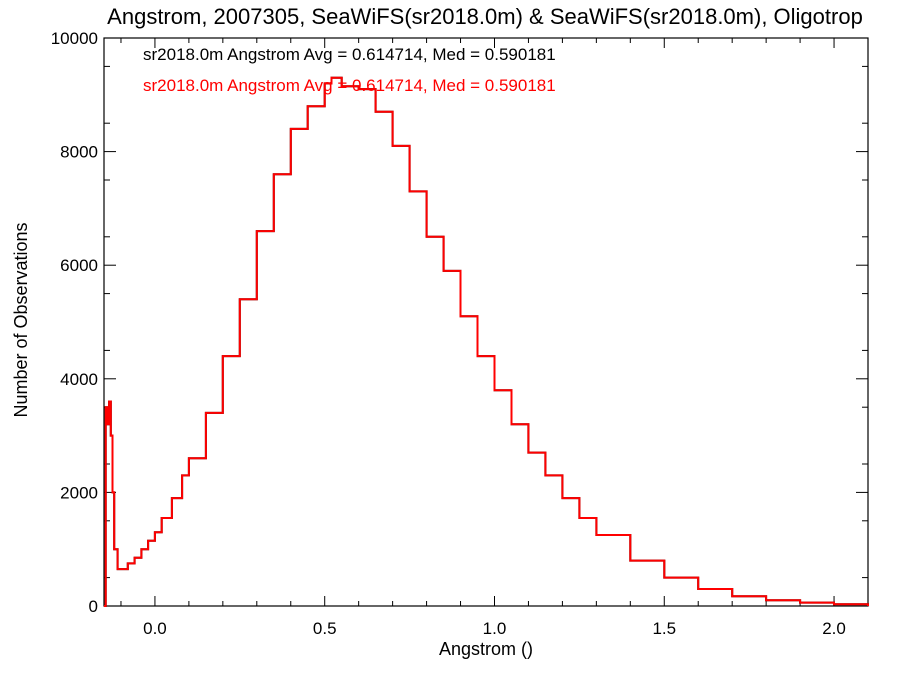 The image size is (900, 675). I want to click on x-tick-label: 2.0, so click(834, 628).